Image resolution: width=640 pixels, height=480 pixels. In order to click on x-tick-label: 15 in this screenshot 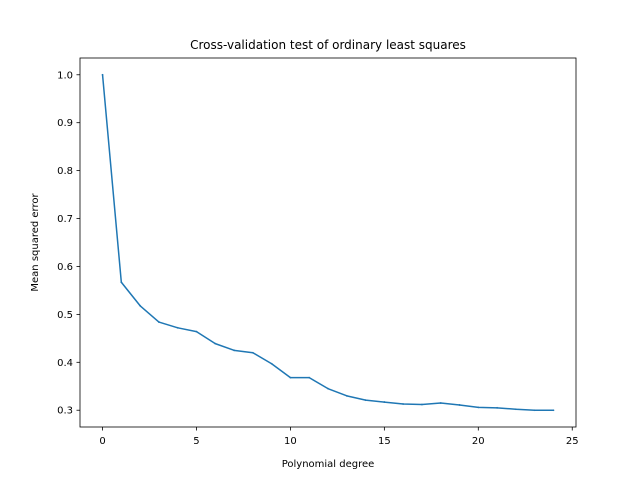, I will do `click(384, 441)`.